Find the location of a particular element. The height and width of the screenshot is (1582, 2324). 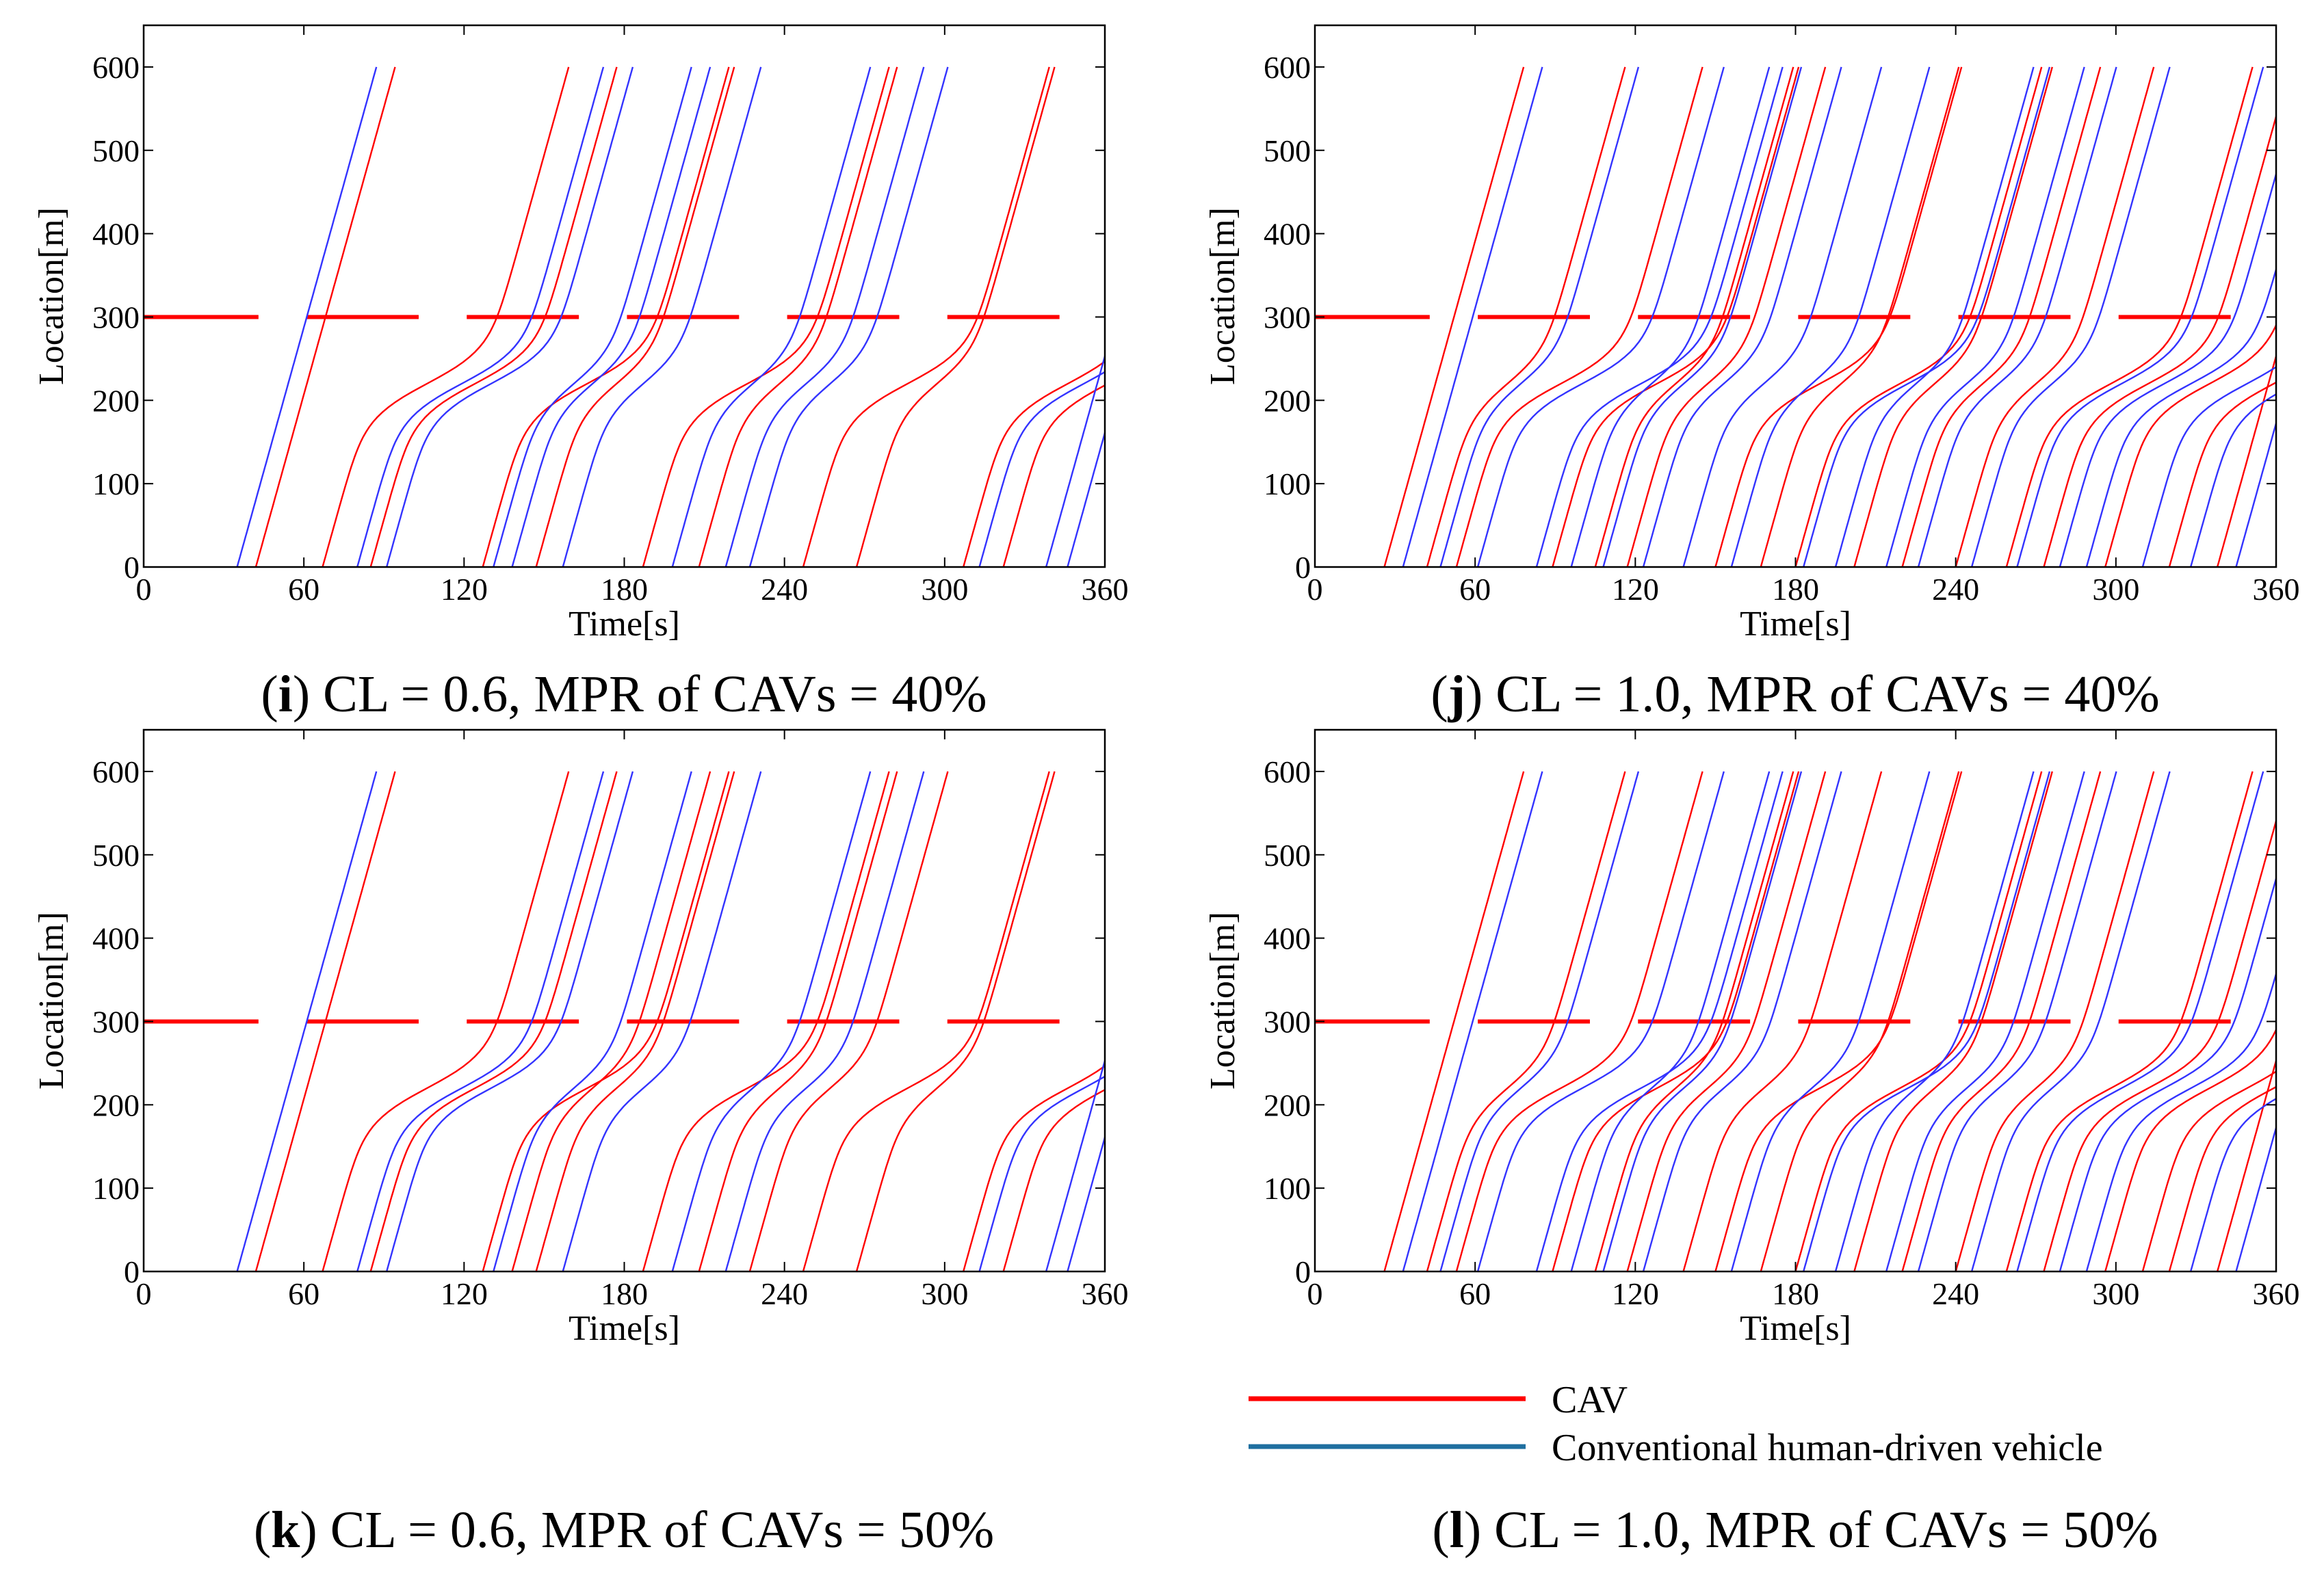

caption-letter: l is located at coordinates (1457, 1530).